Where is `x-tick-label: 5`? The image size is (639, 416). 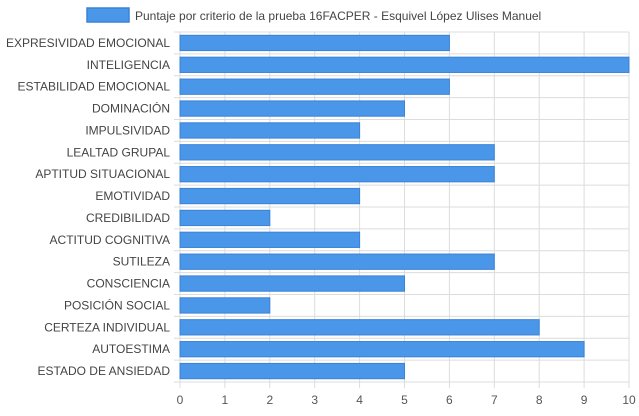 x-tick-label: 5 is located at coordinates (404, 400).